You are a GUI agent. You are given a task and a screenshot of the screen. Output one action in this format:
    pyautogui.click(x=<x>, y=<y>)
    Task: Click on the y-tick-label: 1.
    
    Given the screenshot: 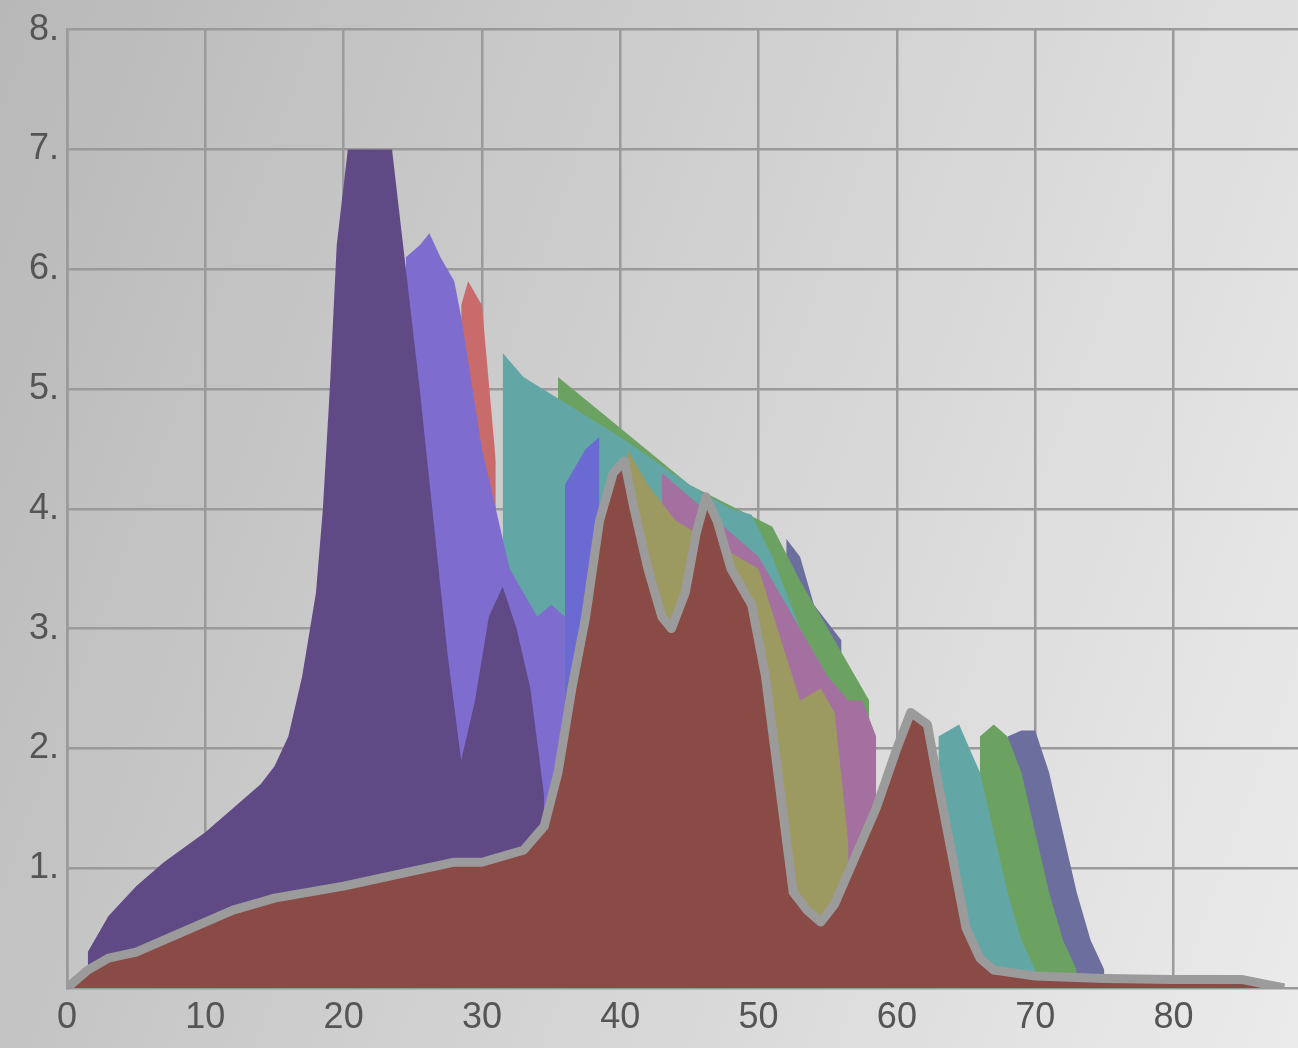 What is the action you would take?
    pyautogui.click(x=43, y=866)
    